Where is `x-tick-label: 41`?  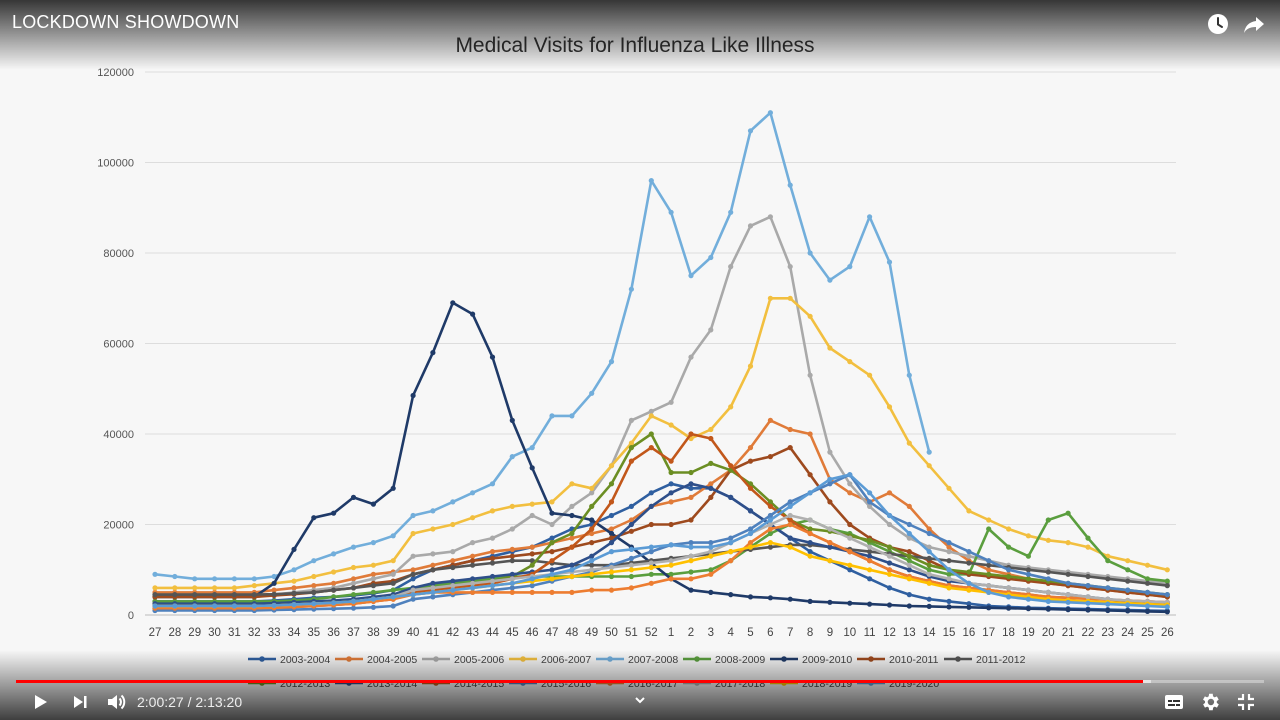 x-tick-label: 41 is located at coordinates (433, 633).